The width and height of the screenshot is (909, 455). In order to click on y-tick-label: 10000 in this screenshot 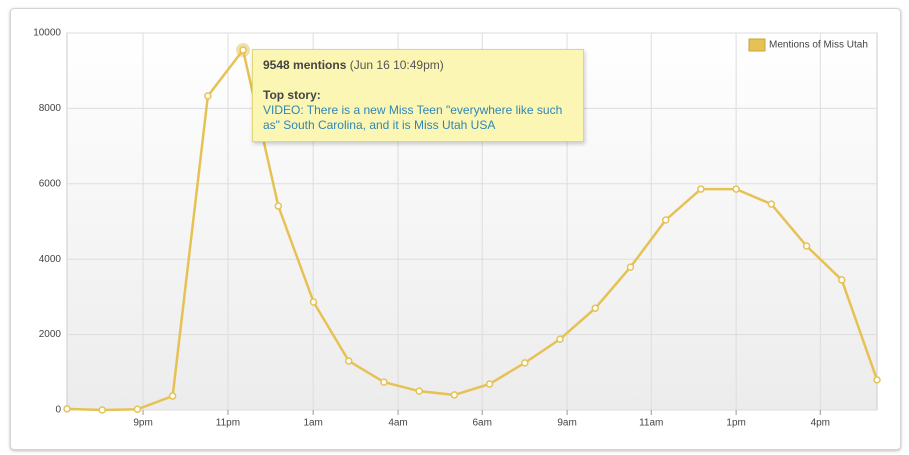, I will do `click(47, 33)`.